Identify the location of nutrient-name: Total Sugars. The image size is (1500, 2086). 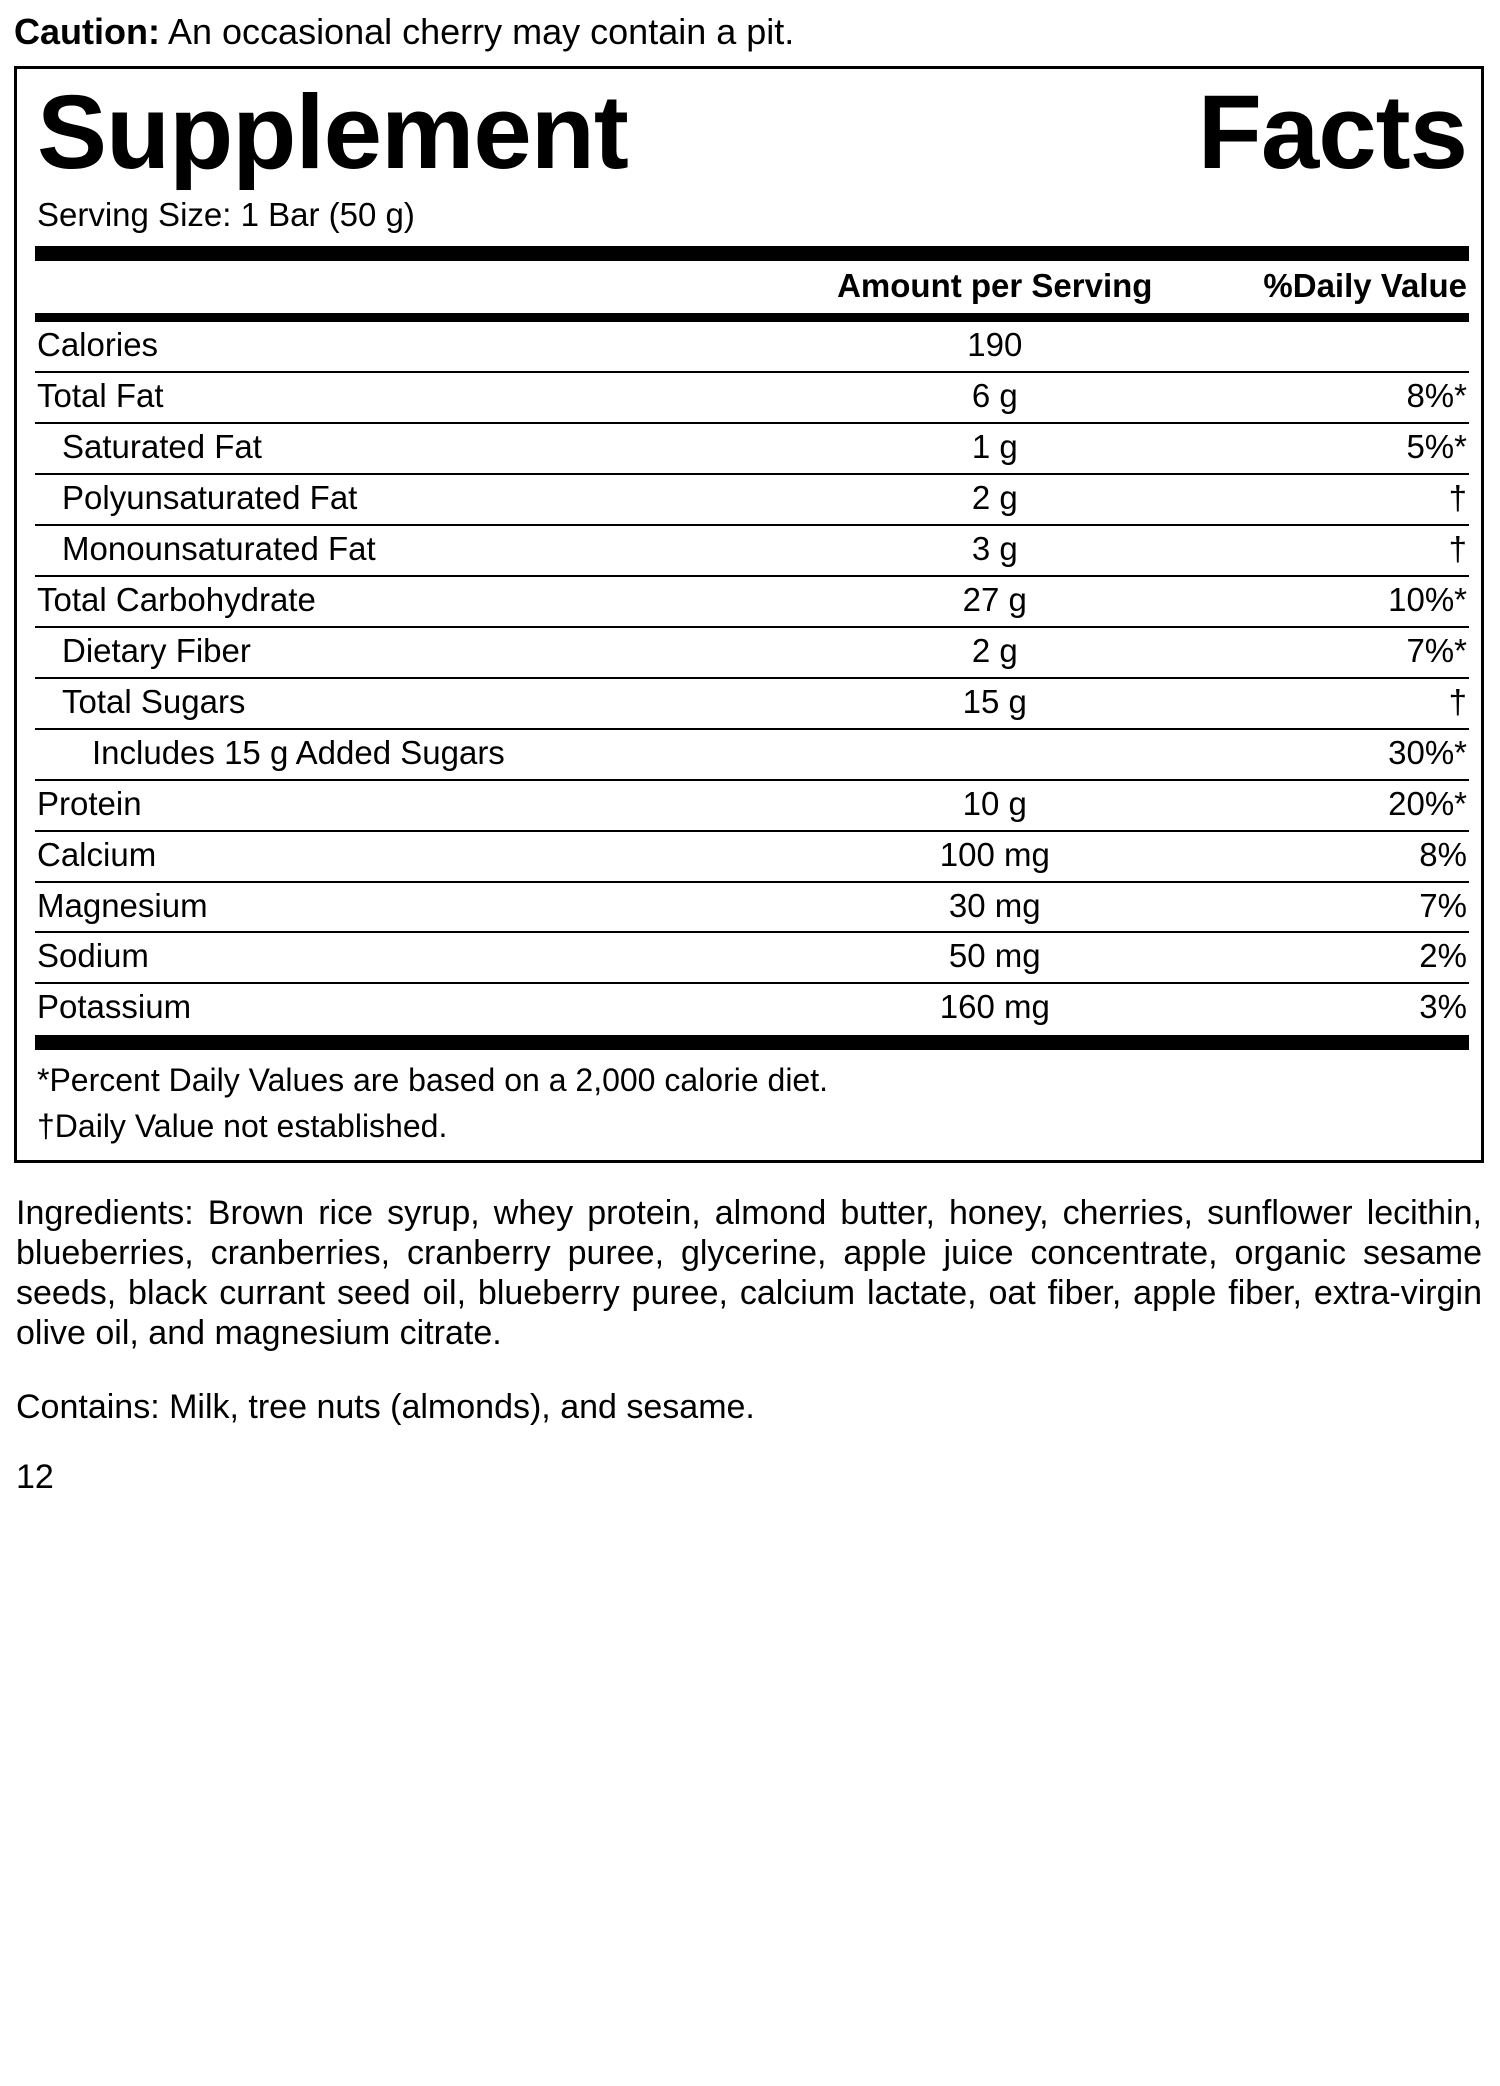
(422, 702).